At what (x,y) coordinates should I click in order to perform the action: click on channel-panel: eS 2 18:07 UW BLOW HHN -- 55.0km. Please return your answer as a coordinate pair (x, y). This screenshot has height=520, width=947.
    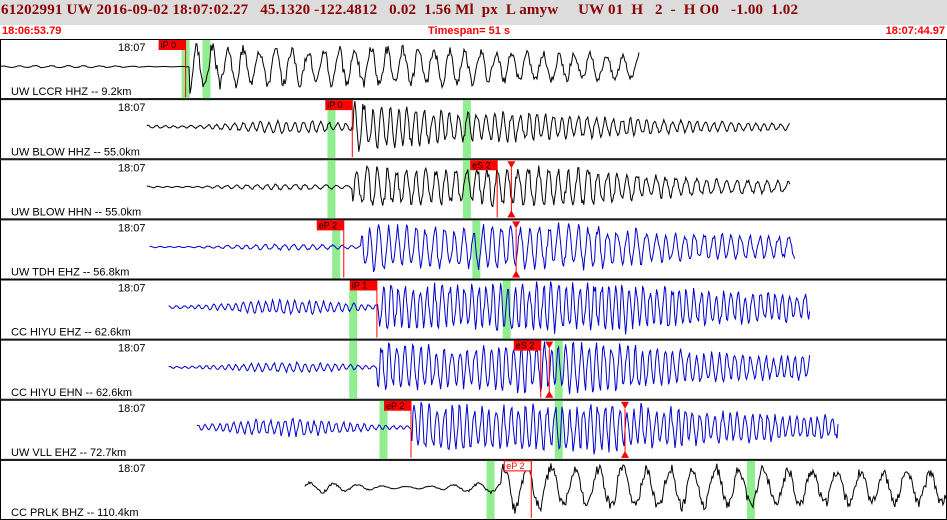
    Looking at the image, I should click on (473, 189).